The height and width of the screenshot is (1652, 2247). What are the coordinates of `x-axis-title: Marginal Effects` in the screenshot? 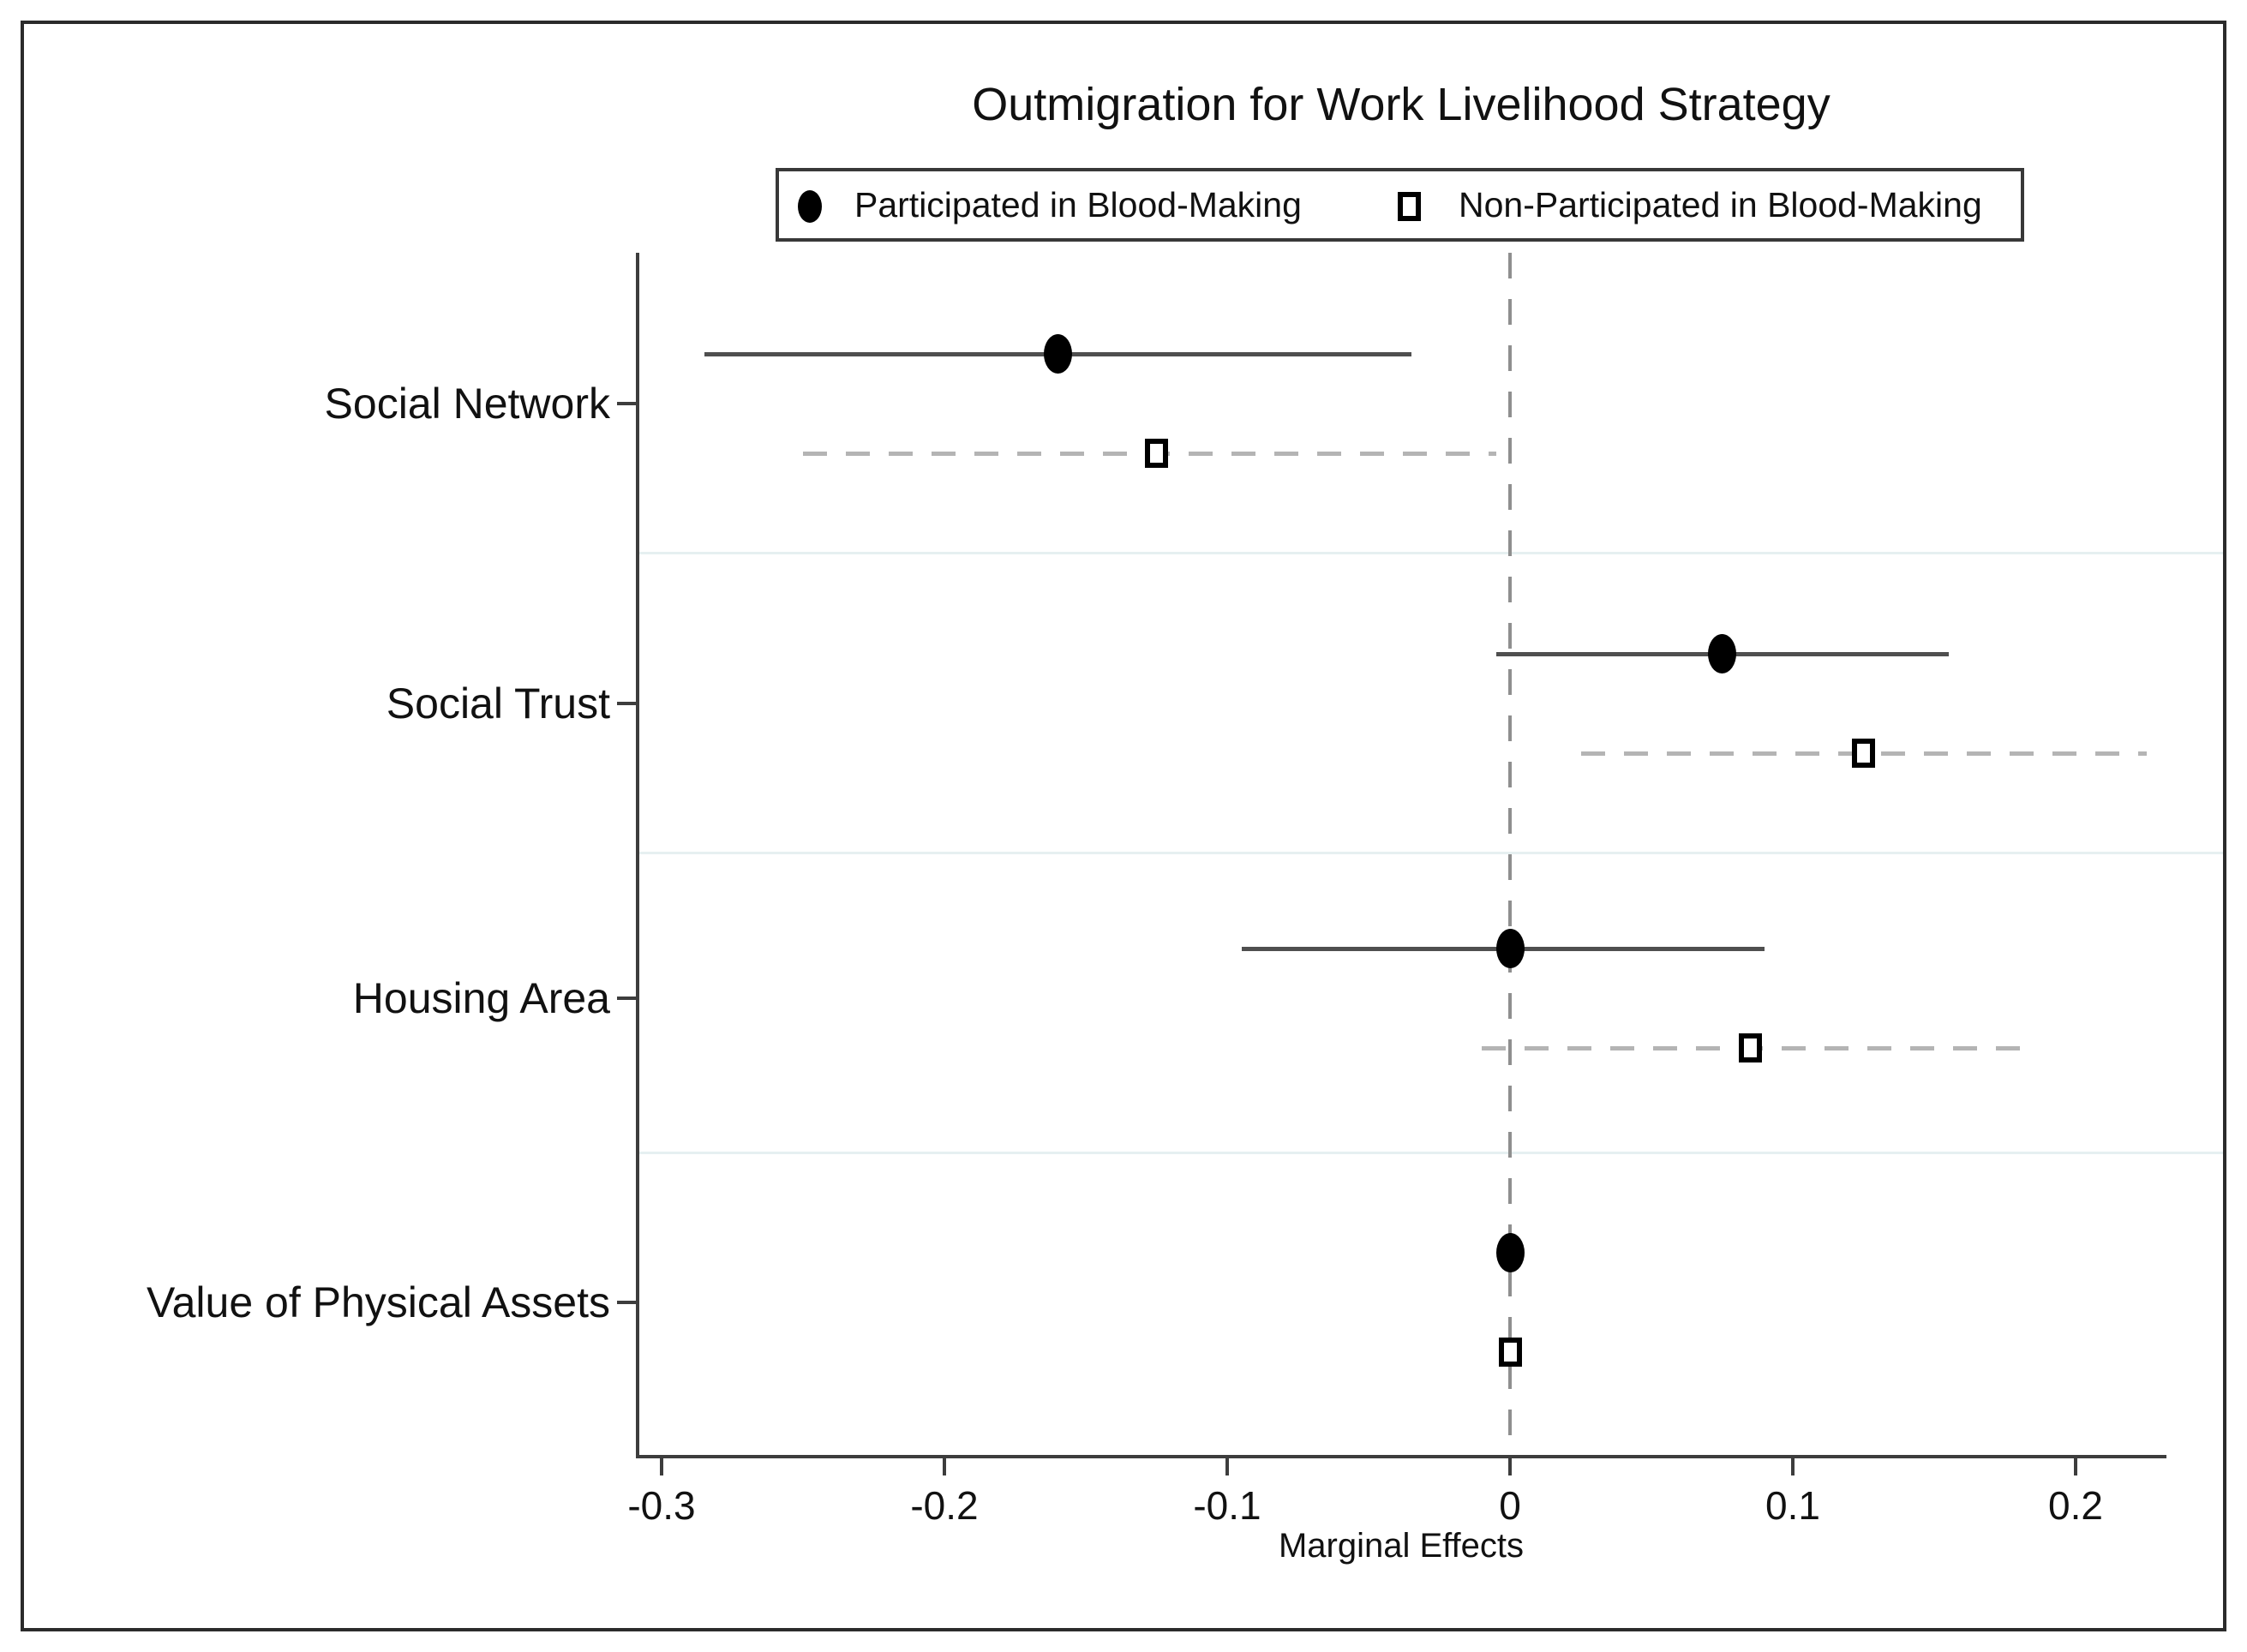 It's located at (1401, 1546).